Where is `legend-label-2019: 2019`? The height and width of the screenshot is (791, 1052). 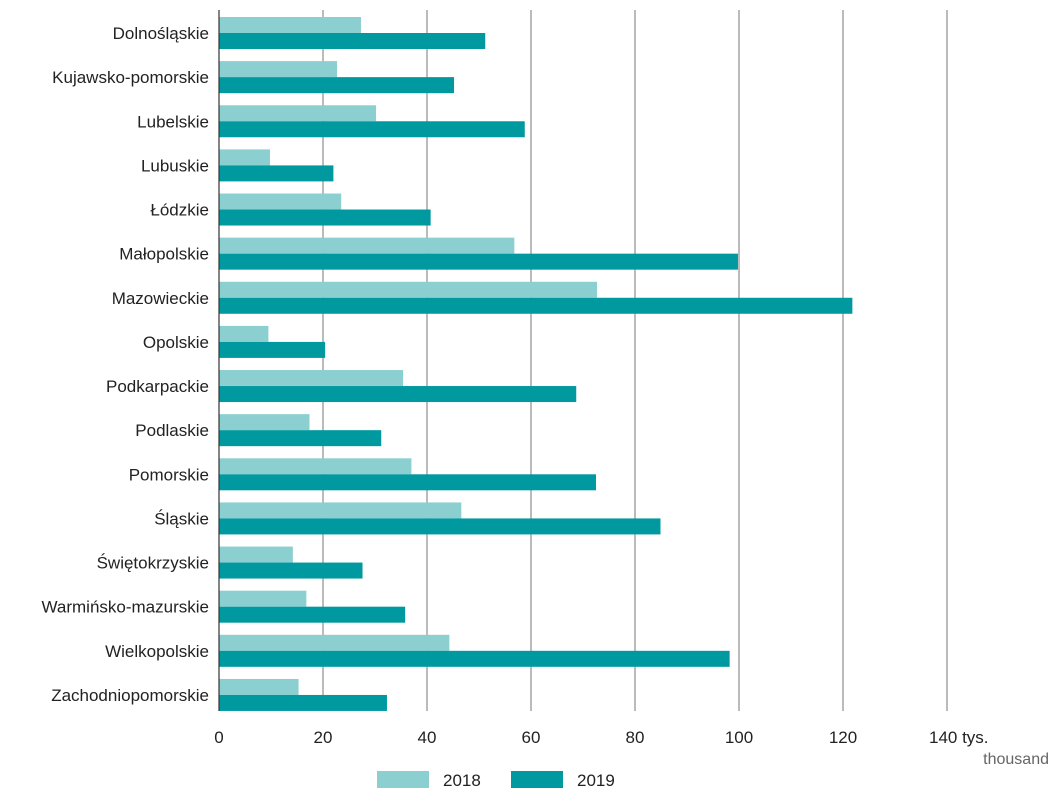 legend-label-2019: 2019 is located at coordinates (596, 780).